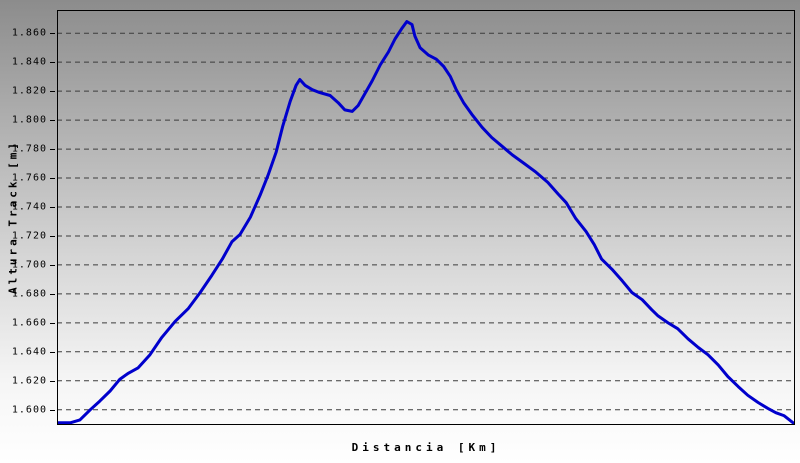  I want to click on y-tick-label: 1.780, so click(29, 149).